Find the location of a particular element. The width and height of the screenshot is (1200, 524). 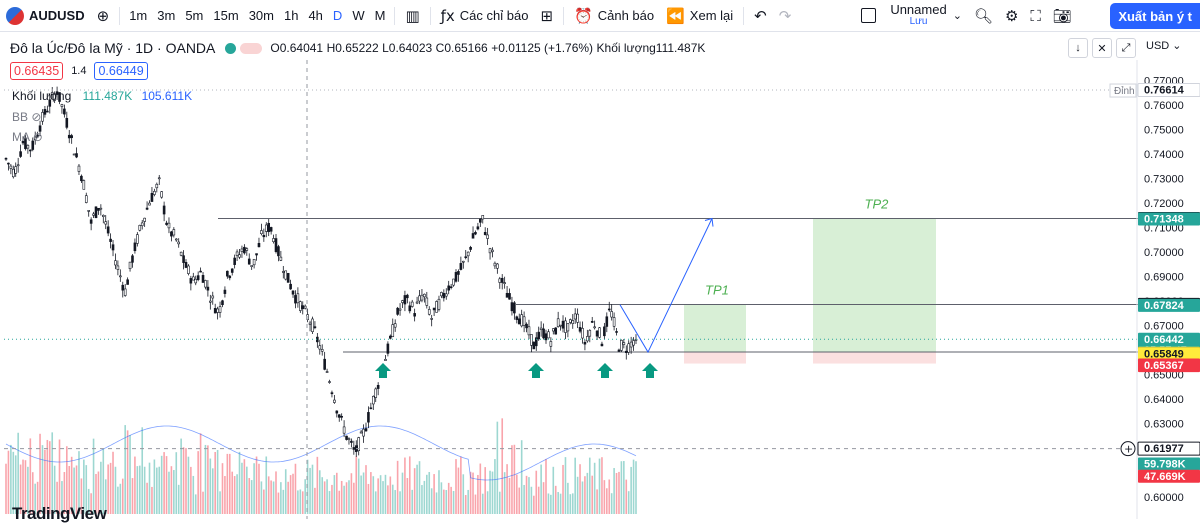

interval-M: M is located at coordinates (380, 15).